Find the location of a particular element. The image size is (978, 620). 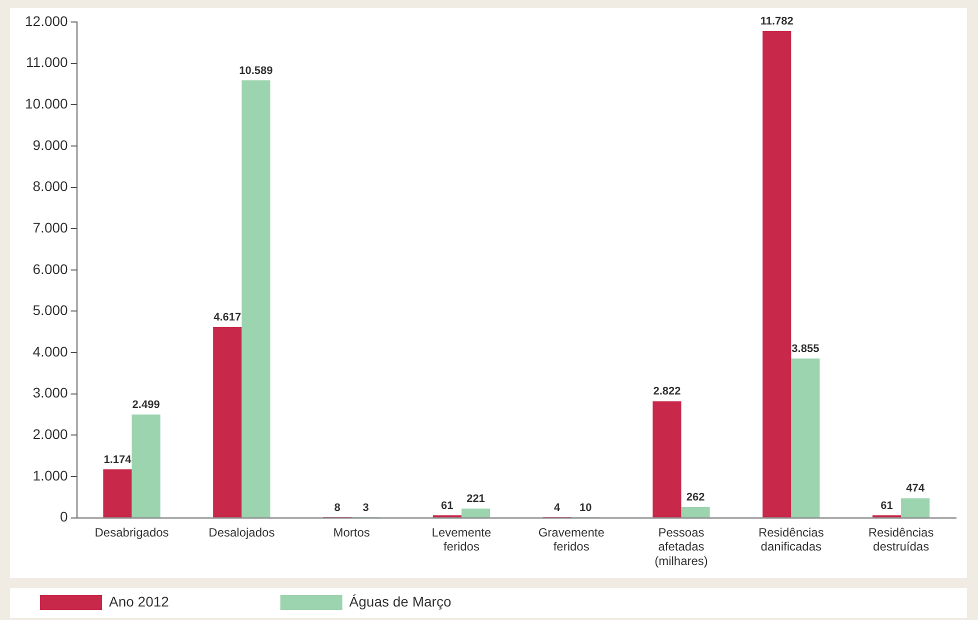

y-tick-label: 5.000 is located at coordinates (50, 310).